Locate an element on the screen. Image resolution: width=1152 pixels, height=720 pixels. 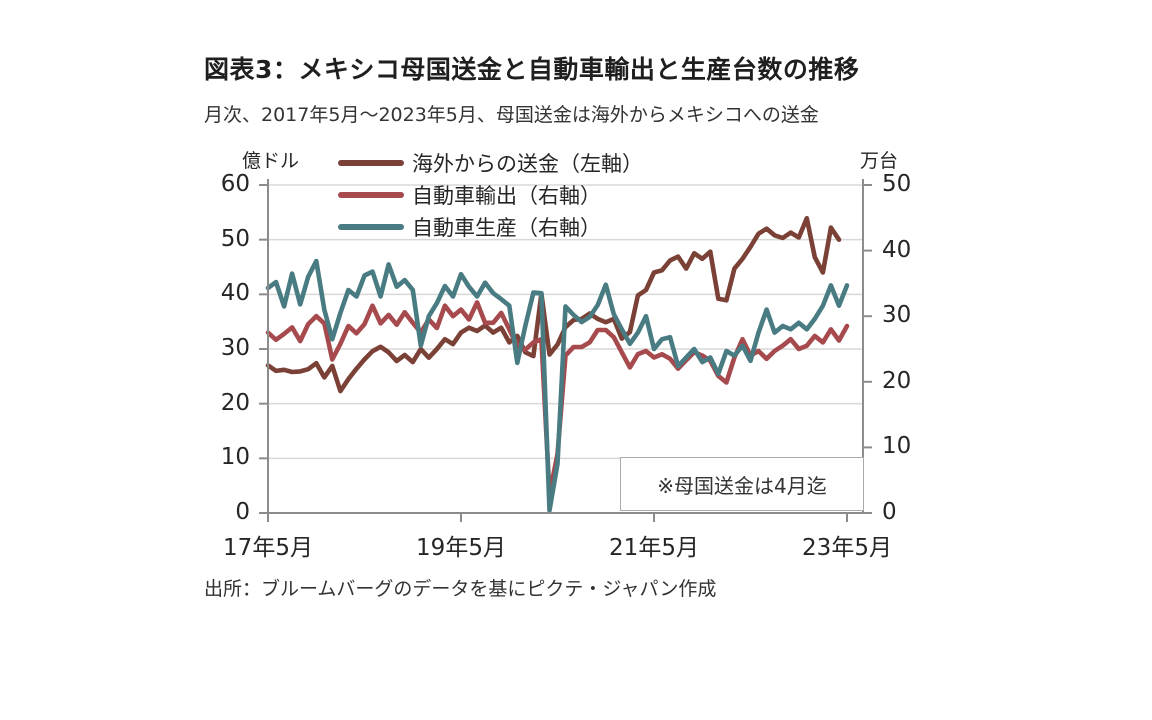
left-axis-tick-label: 30 is located at coordinates (235, 348).